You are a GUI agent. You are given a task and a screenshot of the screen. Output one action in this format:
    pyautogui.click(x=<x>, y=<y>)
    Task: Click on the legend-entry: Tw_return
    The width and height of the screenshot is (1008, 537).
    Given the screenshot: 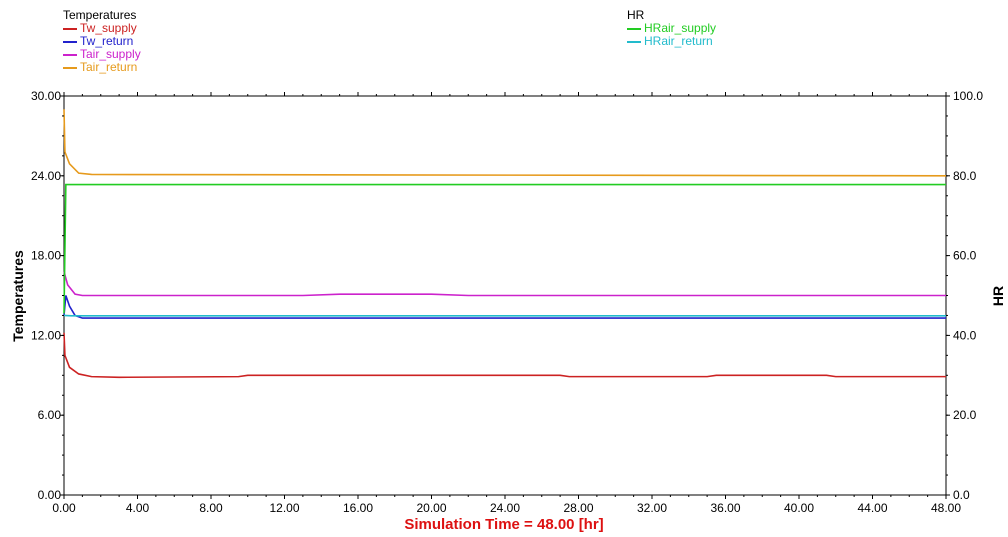 What is the action you would take?
    pyautogui.click(x=102, y=41)
    